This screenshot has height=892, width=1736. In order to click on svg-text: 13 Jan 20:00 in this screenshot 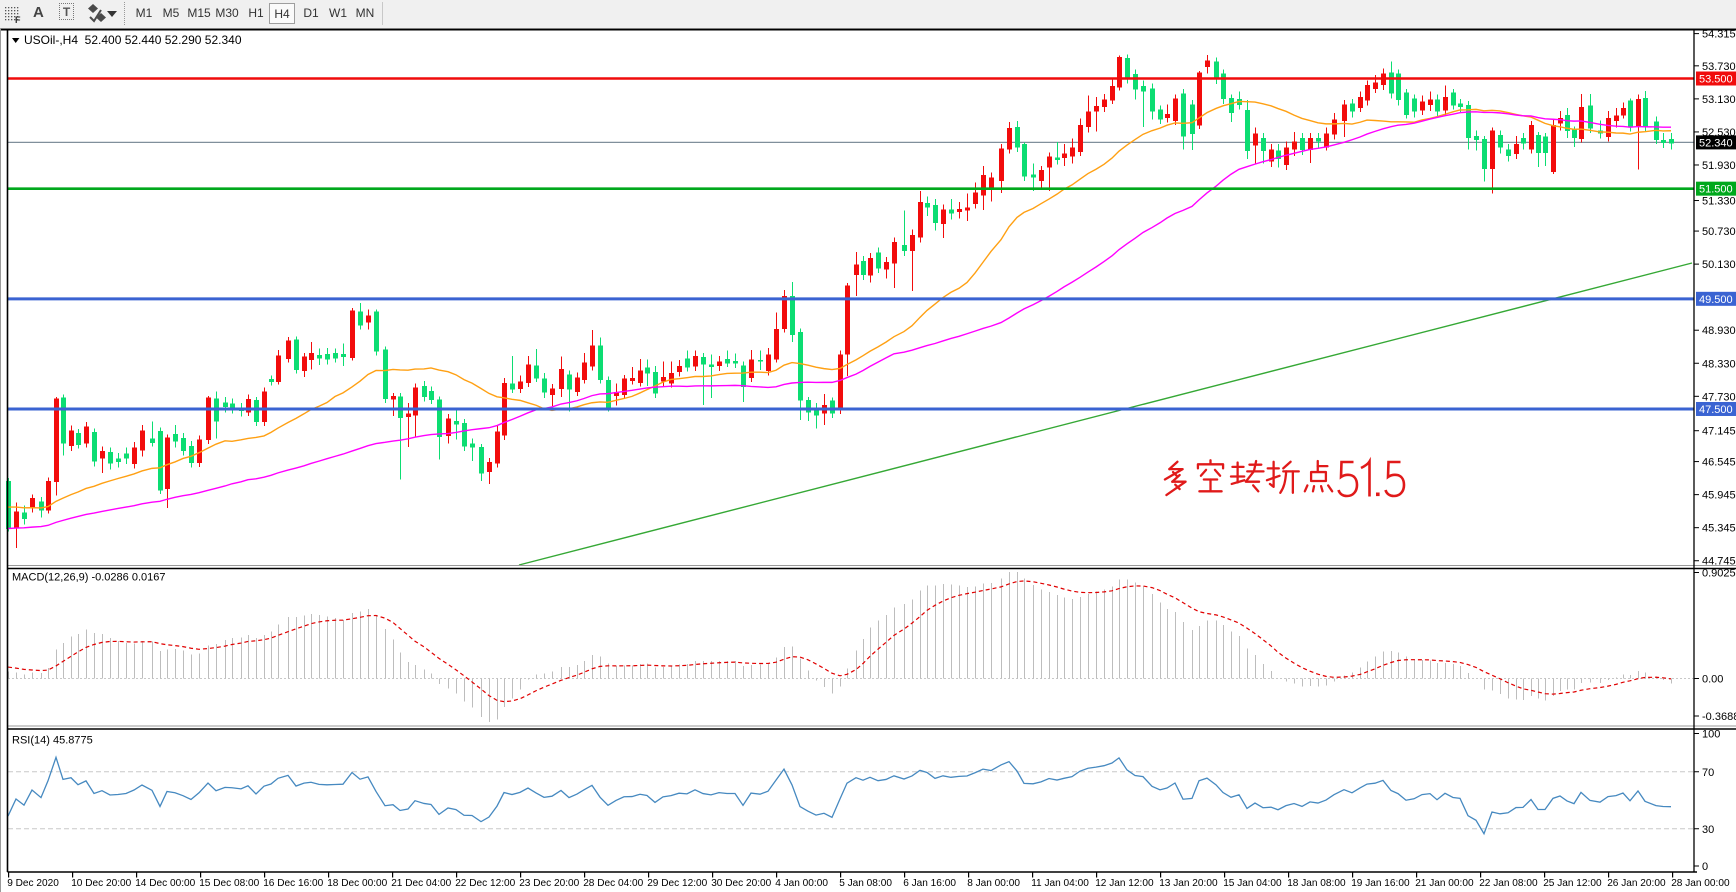, I will do `click(1188, 883)`.